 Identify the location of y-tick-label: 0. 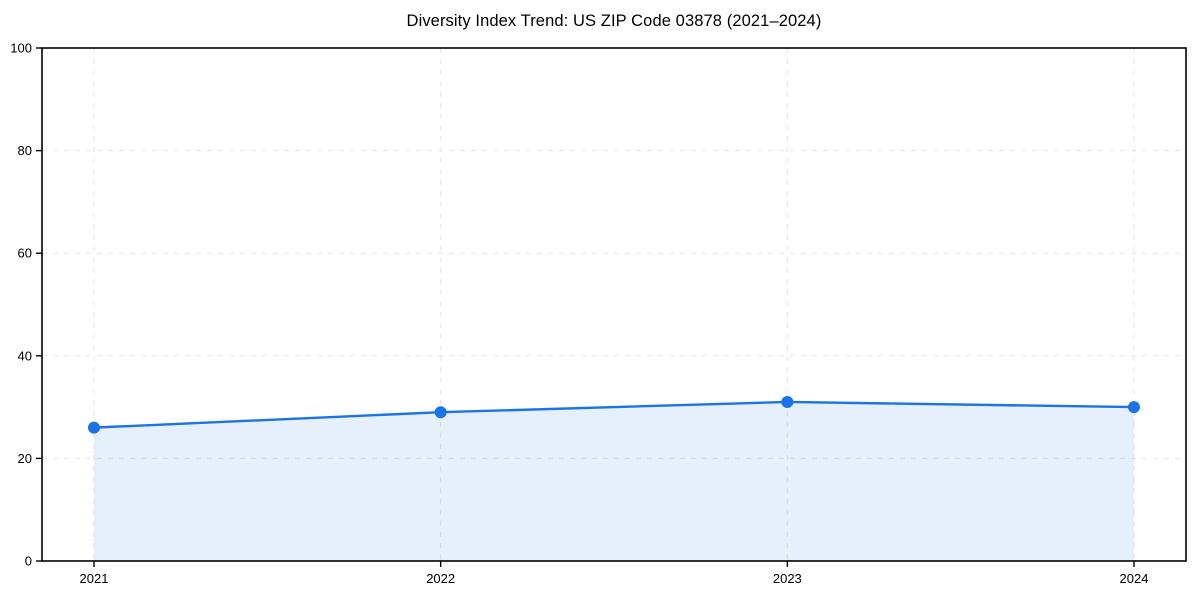
(28, 561).